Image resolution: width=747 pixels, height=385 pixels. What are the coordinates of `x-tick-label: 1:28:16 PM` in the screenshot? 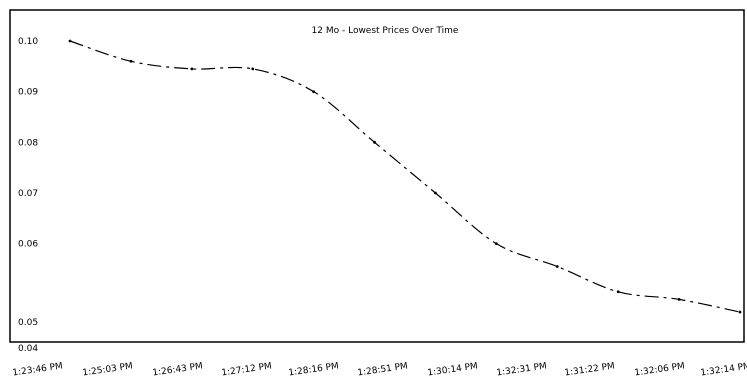 It's located at (314, 370).